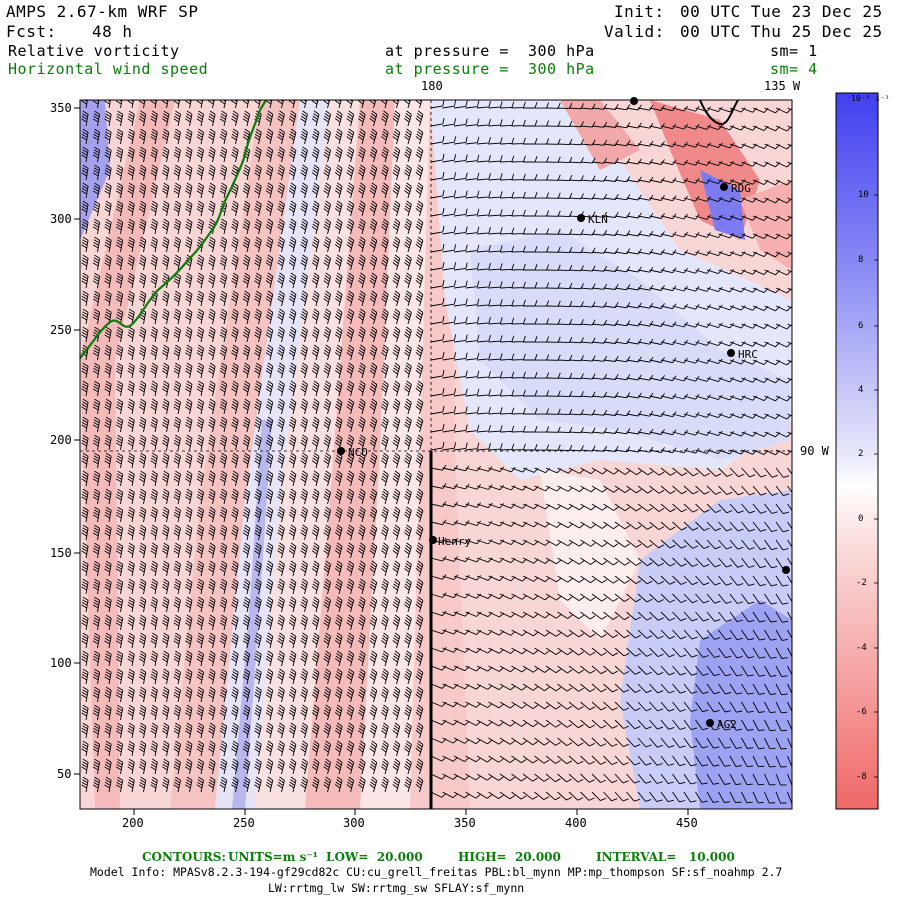 The height and width of the screenshot is (900, 900). I want to click on y-tick-50: 50, so click(64, 774).